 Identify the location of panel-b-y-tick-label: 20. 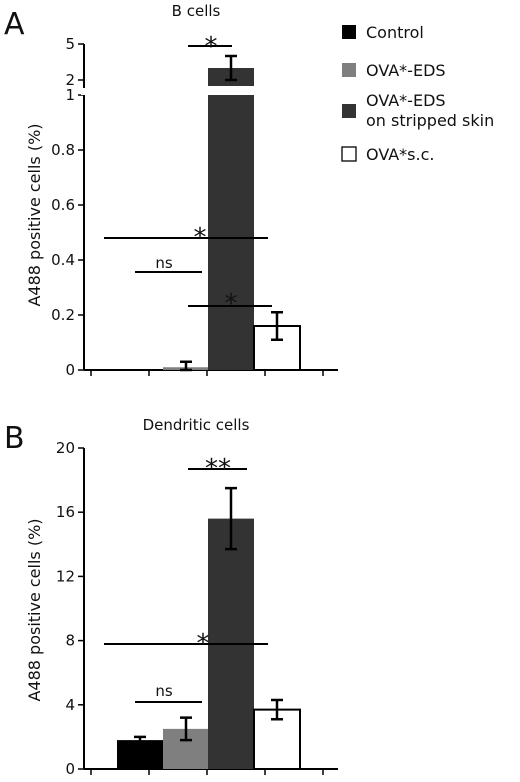
(65, 448).